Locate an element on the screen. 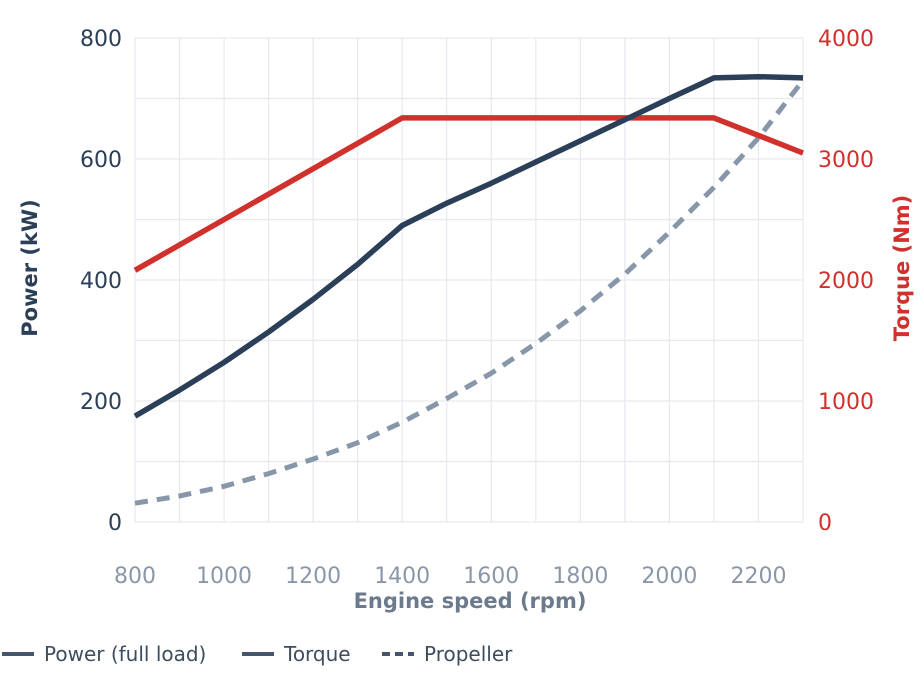 The width and height of the screenshot is (922, 674). right-y-axis-title: Torque (Nm) is located at coordinates (902, 268).